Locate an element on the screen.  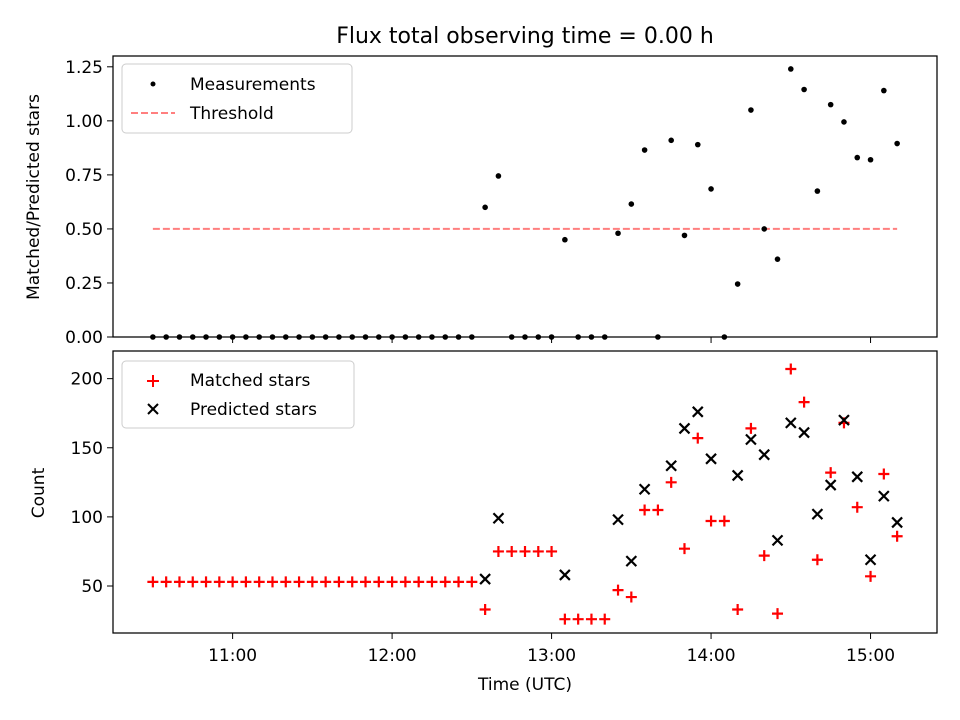
x-tick-label: 11:00 is located at coordinates (232, 656).